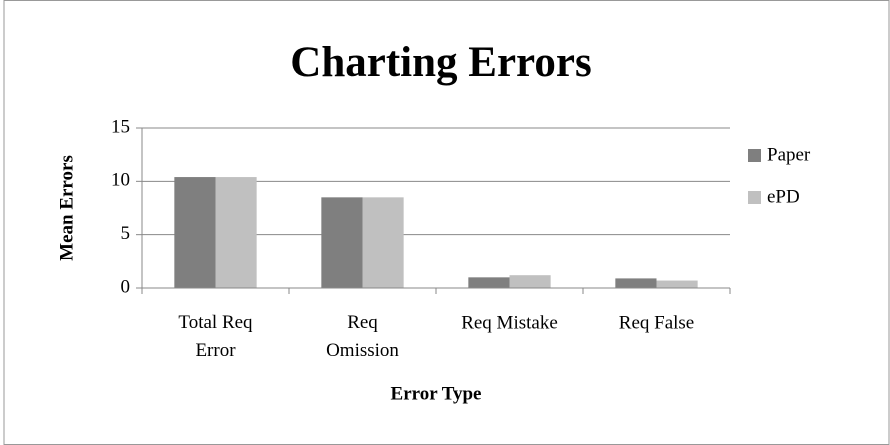 The image size is (890, 445). What do you see at coordinates (362, 336) in the screenshot?
I see `x-tick-label: Req Omission` at bounding box center [362, 336].